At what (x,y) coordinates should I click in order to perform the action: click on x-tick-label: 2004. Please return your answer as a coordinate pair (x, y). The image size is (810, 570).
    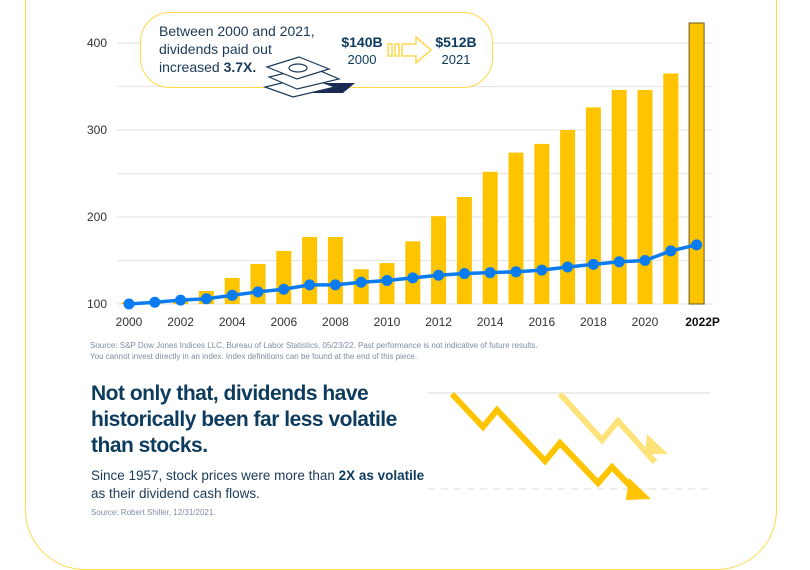
    Looking at the image, I should click on (232, 322).